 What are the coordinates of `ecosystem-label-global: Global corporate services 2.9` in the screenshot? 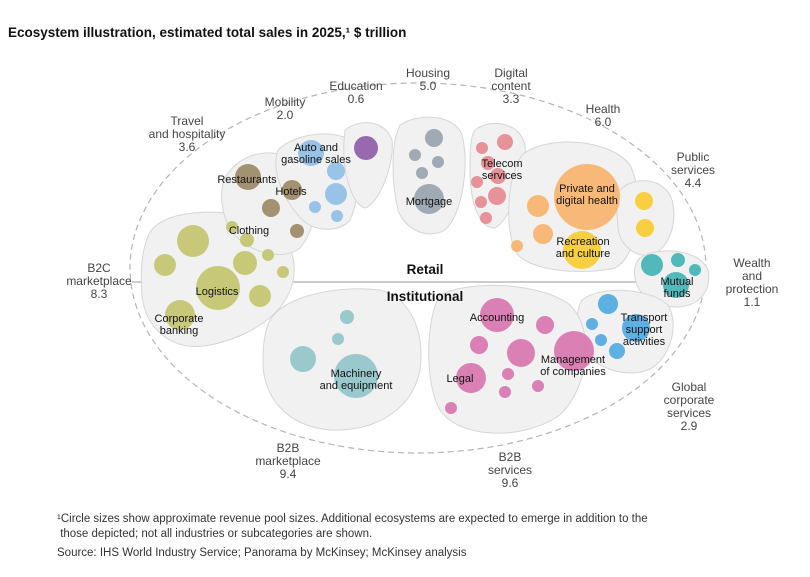 It's located at (689, 406).